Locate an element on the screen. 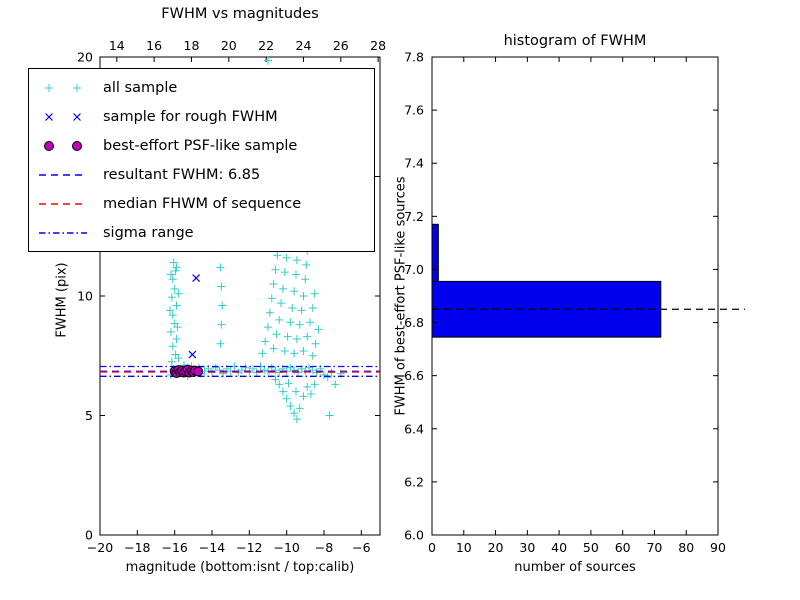  right-plot-title: histogram of FWHM is located at coordinates (575, 41).